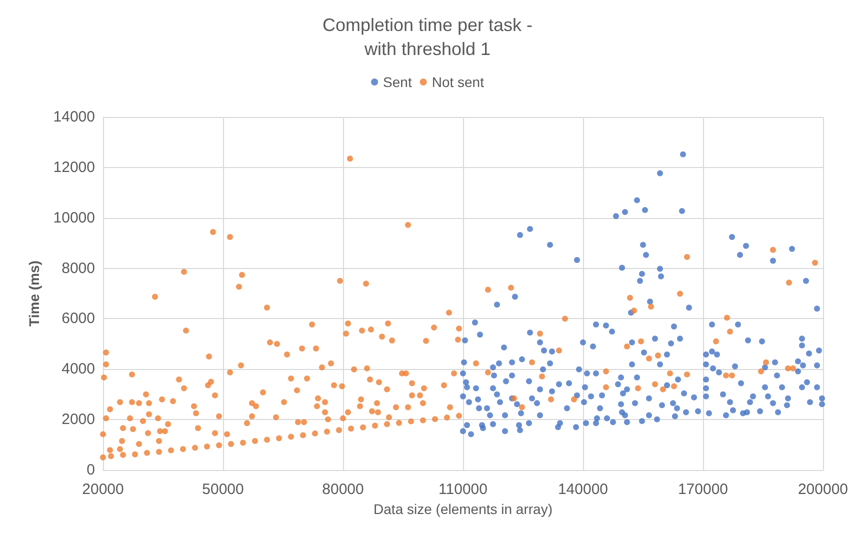 Image resolution: width=855 pixels, height=535 pixels. I want to click on x-tick-label: 170000, so click(703, 489).